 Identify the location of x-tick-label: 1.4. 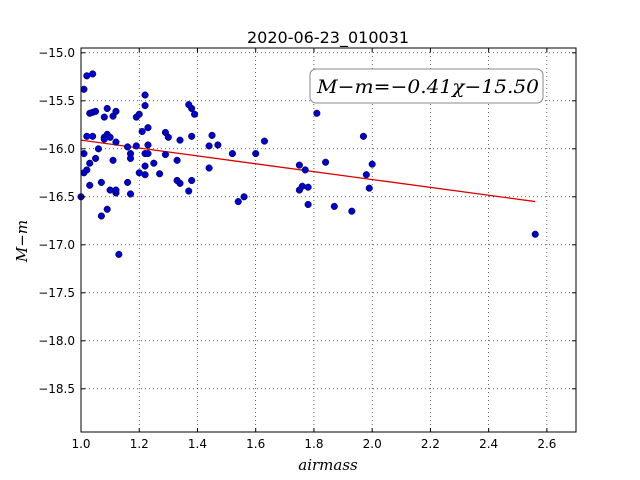
(197, 444).